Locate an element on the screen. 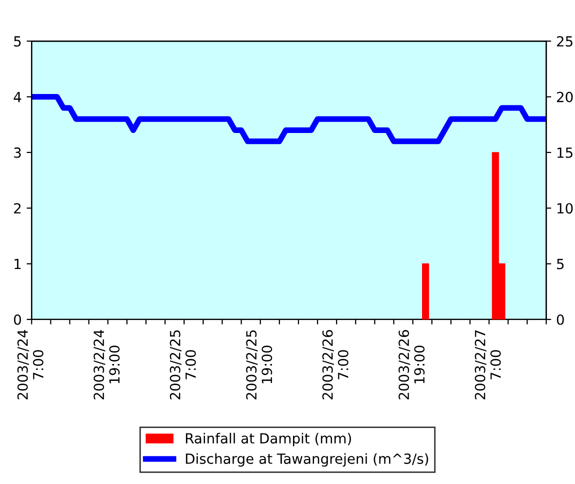  y2-tick-label: 5 is located at coordinates (560, 264).